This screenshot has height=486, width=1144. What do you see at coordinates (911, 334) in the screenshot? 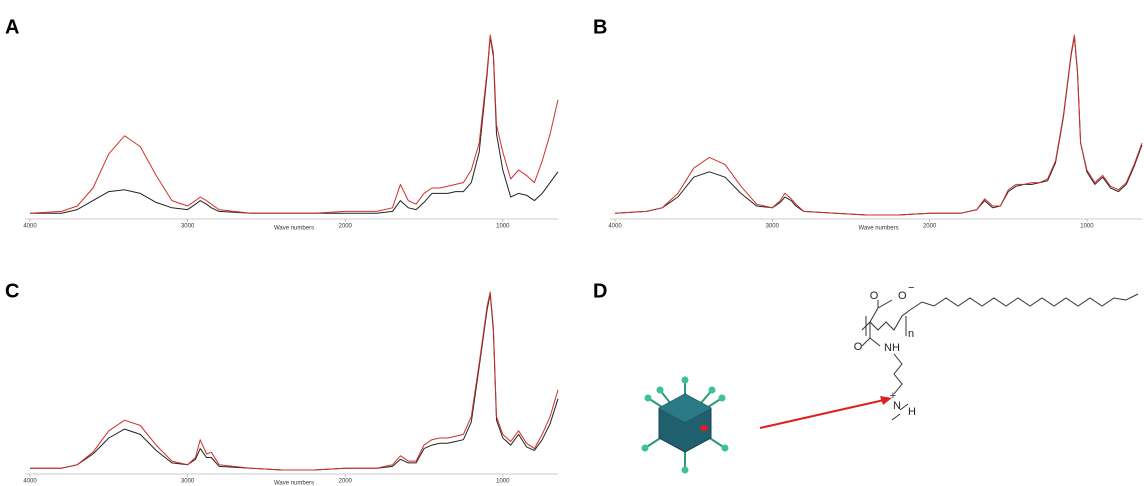
I see `atom-label: n` at bounding box center [911, 334].